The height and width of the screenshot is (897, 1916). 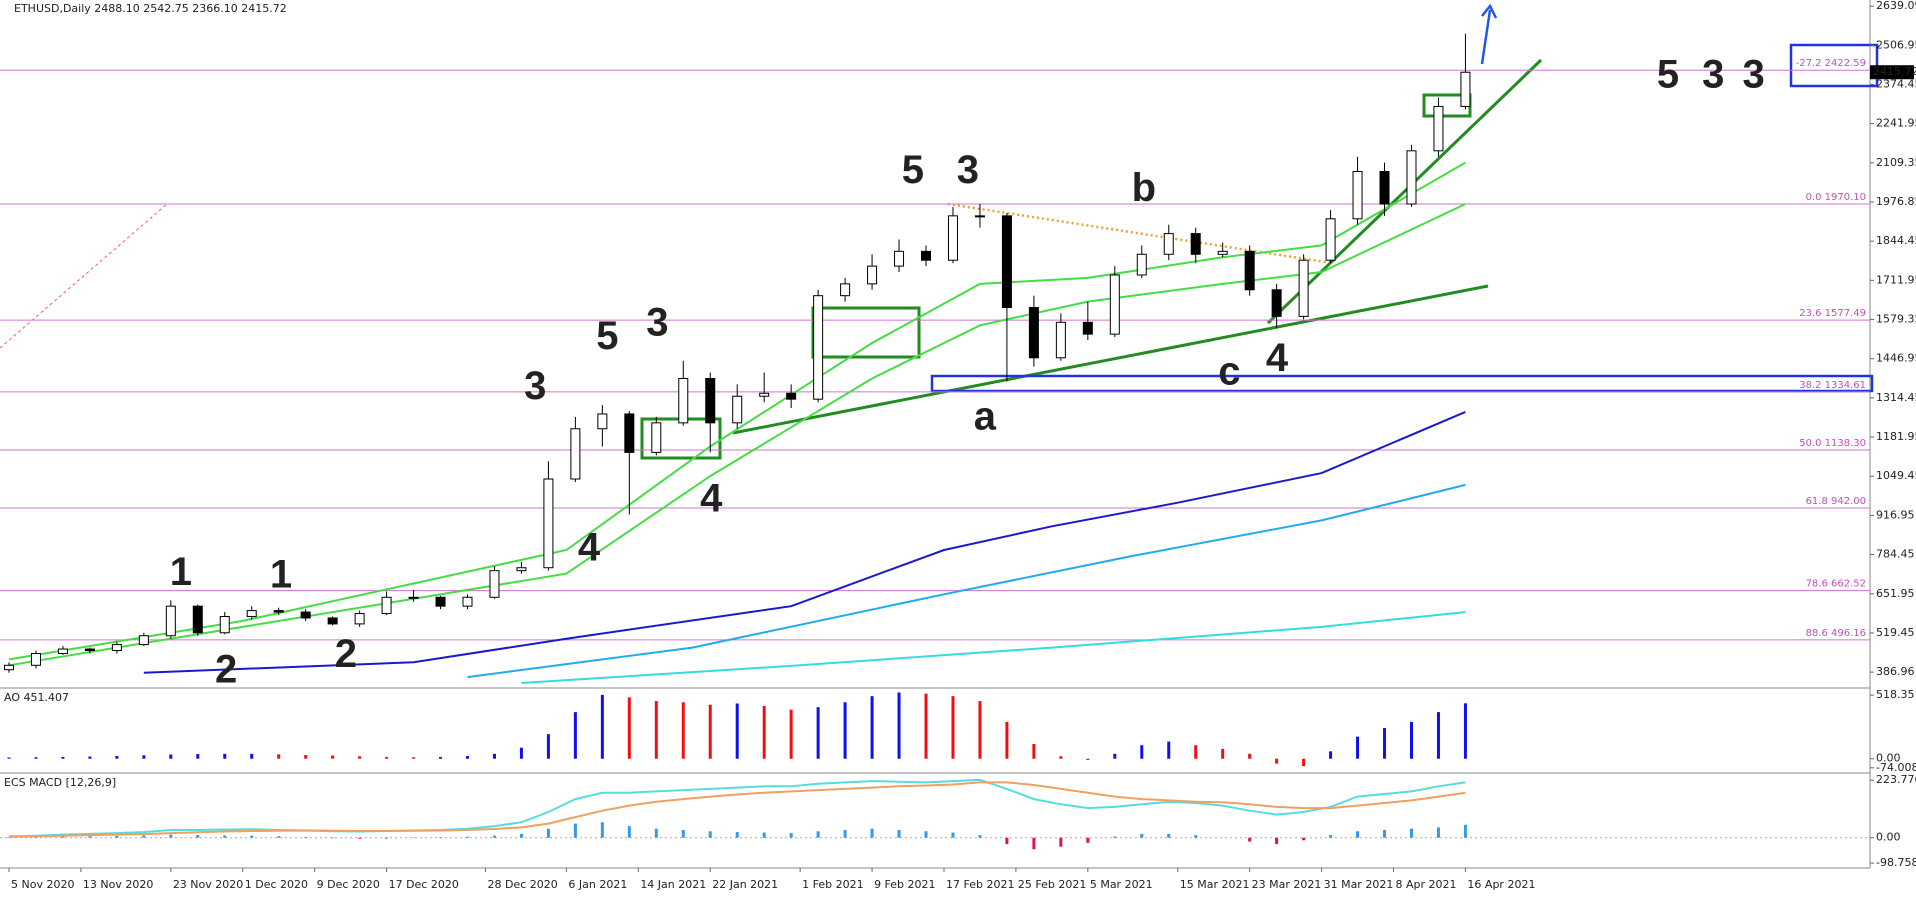 I want to click on macd-tick-label: -98.7588, so click(x=1896, y=862).